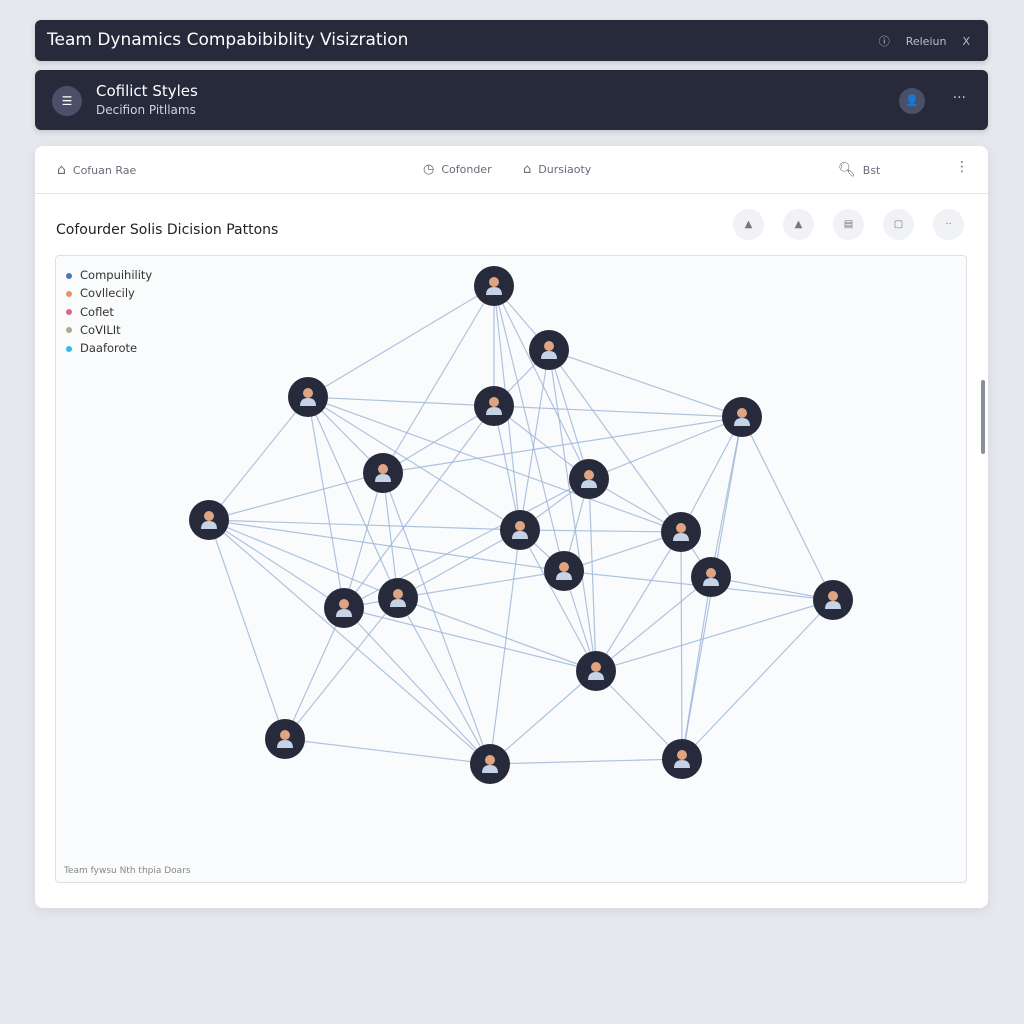  I want to click on card-title: Cofourder Solis Dicision Pattons, so click(167, 230).